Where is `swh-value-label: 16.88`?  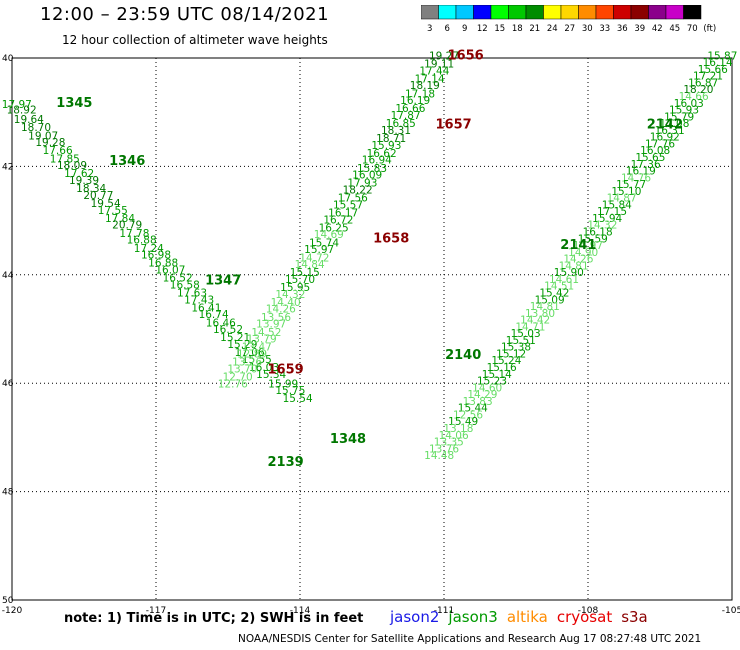 swh-value-label: 16.88 is located at coordinates (163, 264).